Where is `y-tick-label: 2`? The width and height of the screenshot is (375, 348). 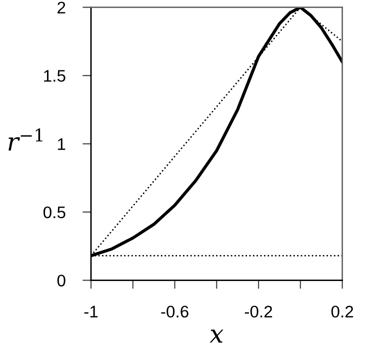
y-tick-label: 2 is located at coordinates (62, 8).